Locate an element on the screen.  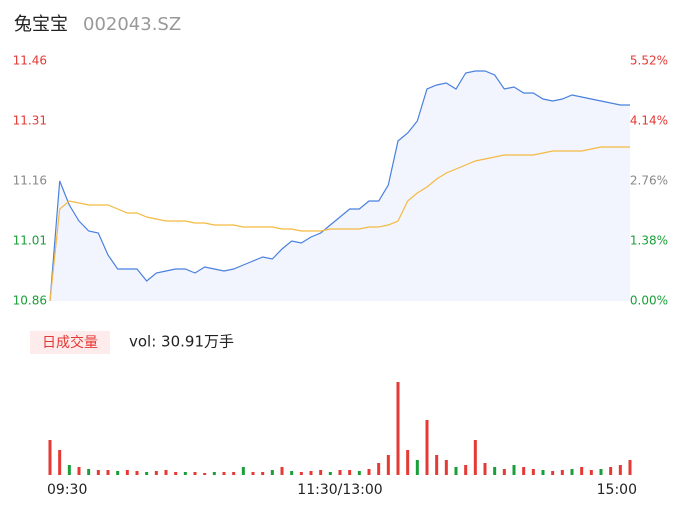
x-tick-label: 11:30/13:00 is located at coordinates (339, 490).